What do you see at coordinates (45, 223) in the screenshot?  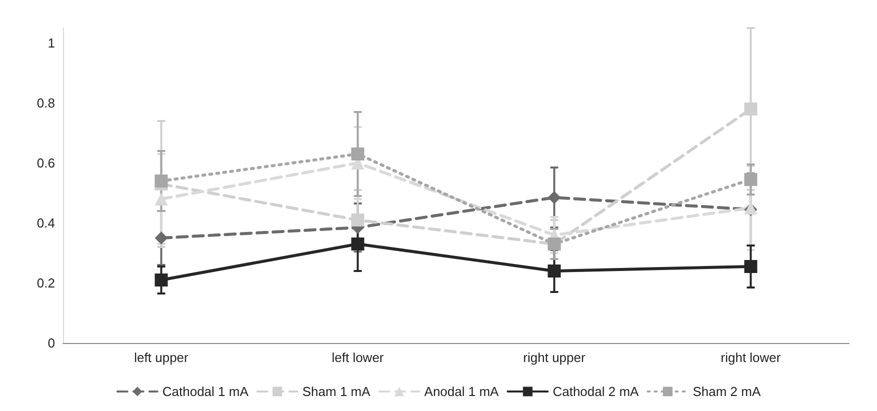 I see `y-tick-label: 0.4` at bounding box center [45, 223].